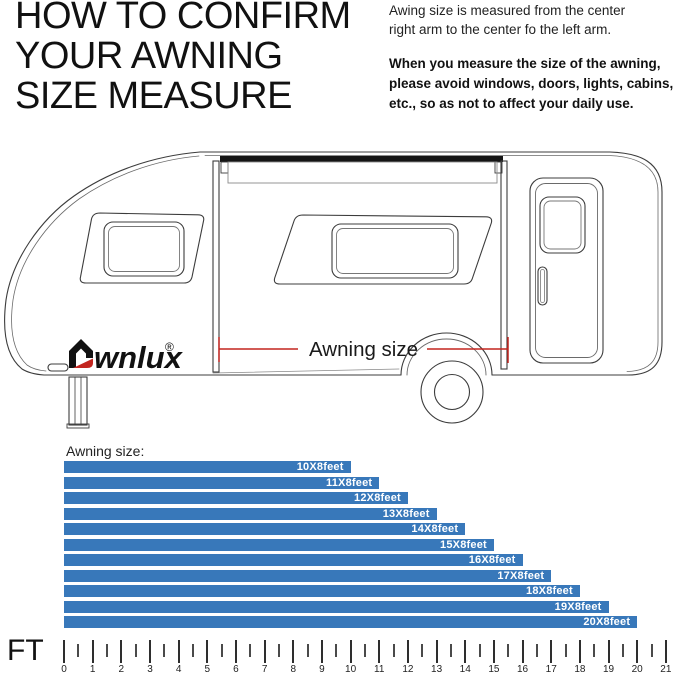  Describe the element at coordinates (578, 606) in the screenshot. I see `bar-label: 19X8feet` at that location.